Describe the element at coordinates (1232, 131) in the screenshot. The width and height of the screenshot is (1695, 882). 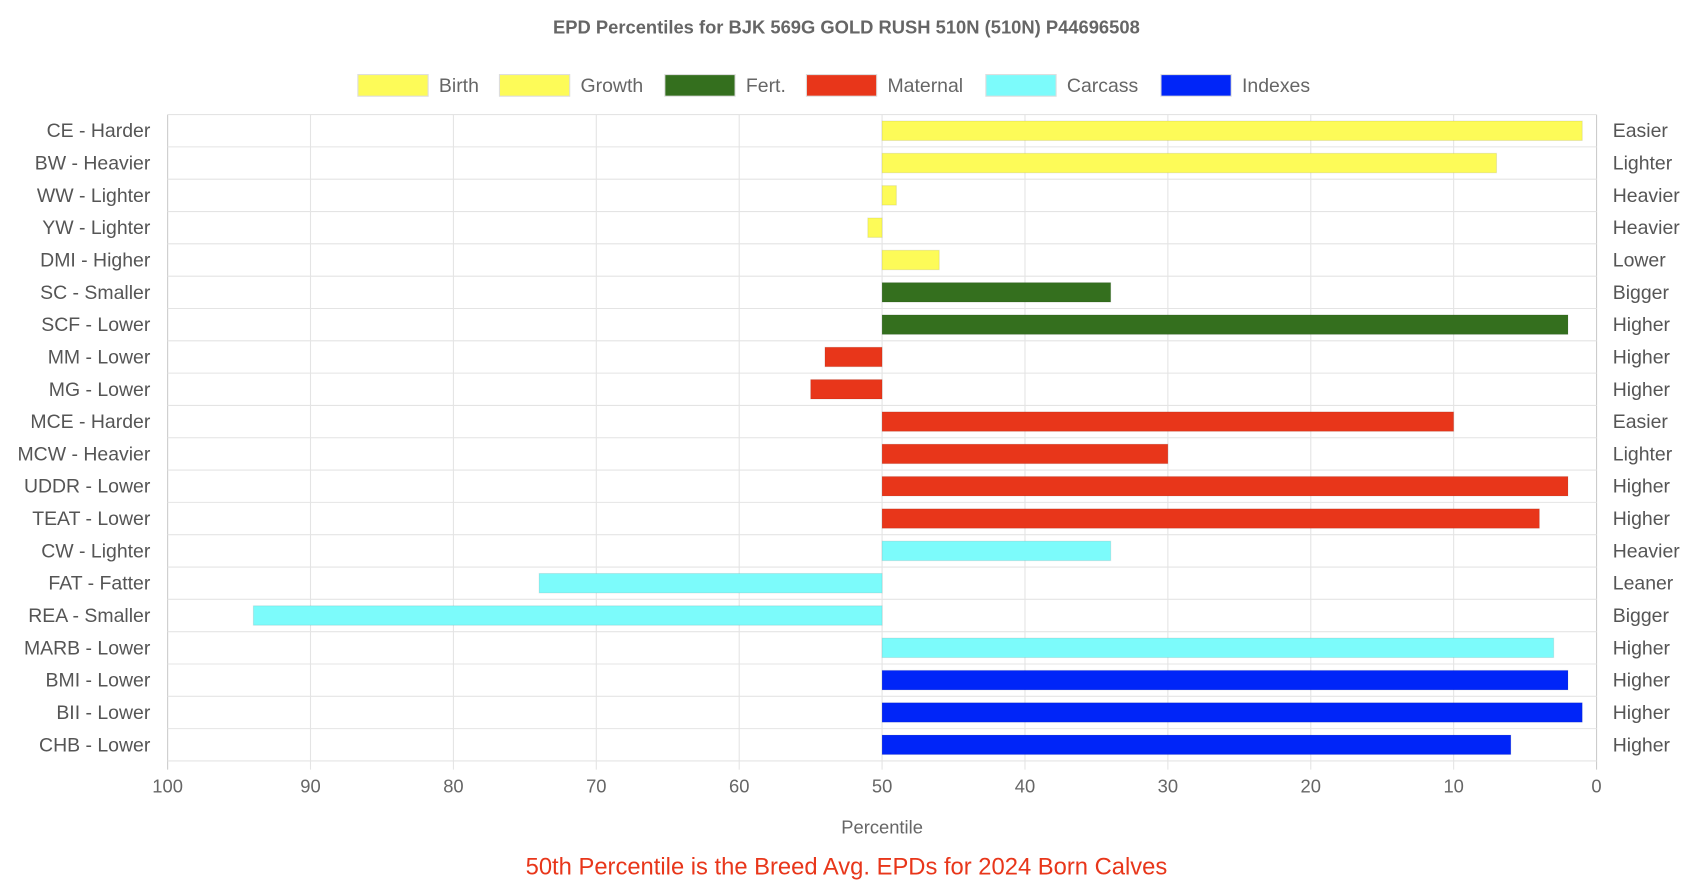
I see `bar-ce` at that location.